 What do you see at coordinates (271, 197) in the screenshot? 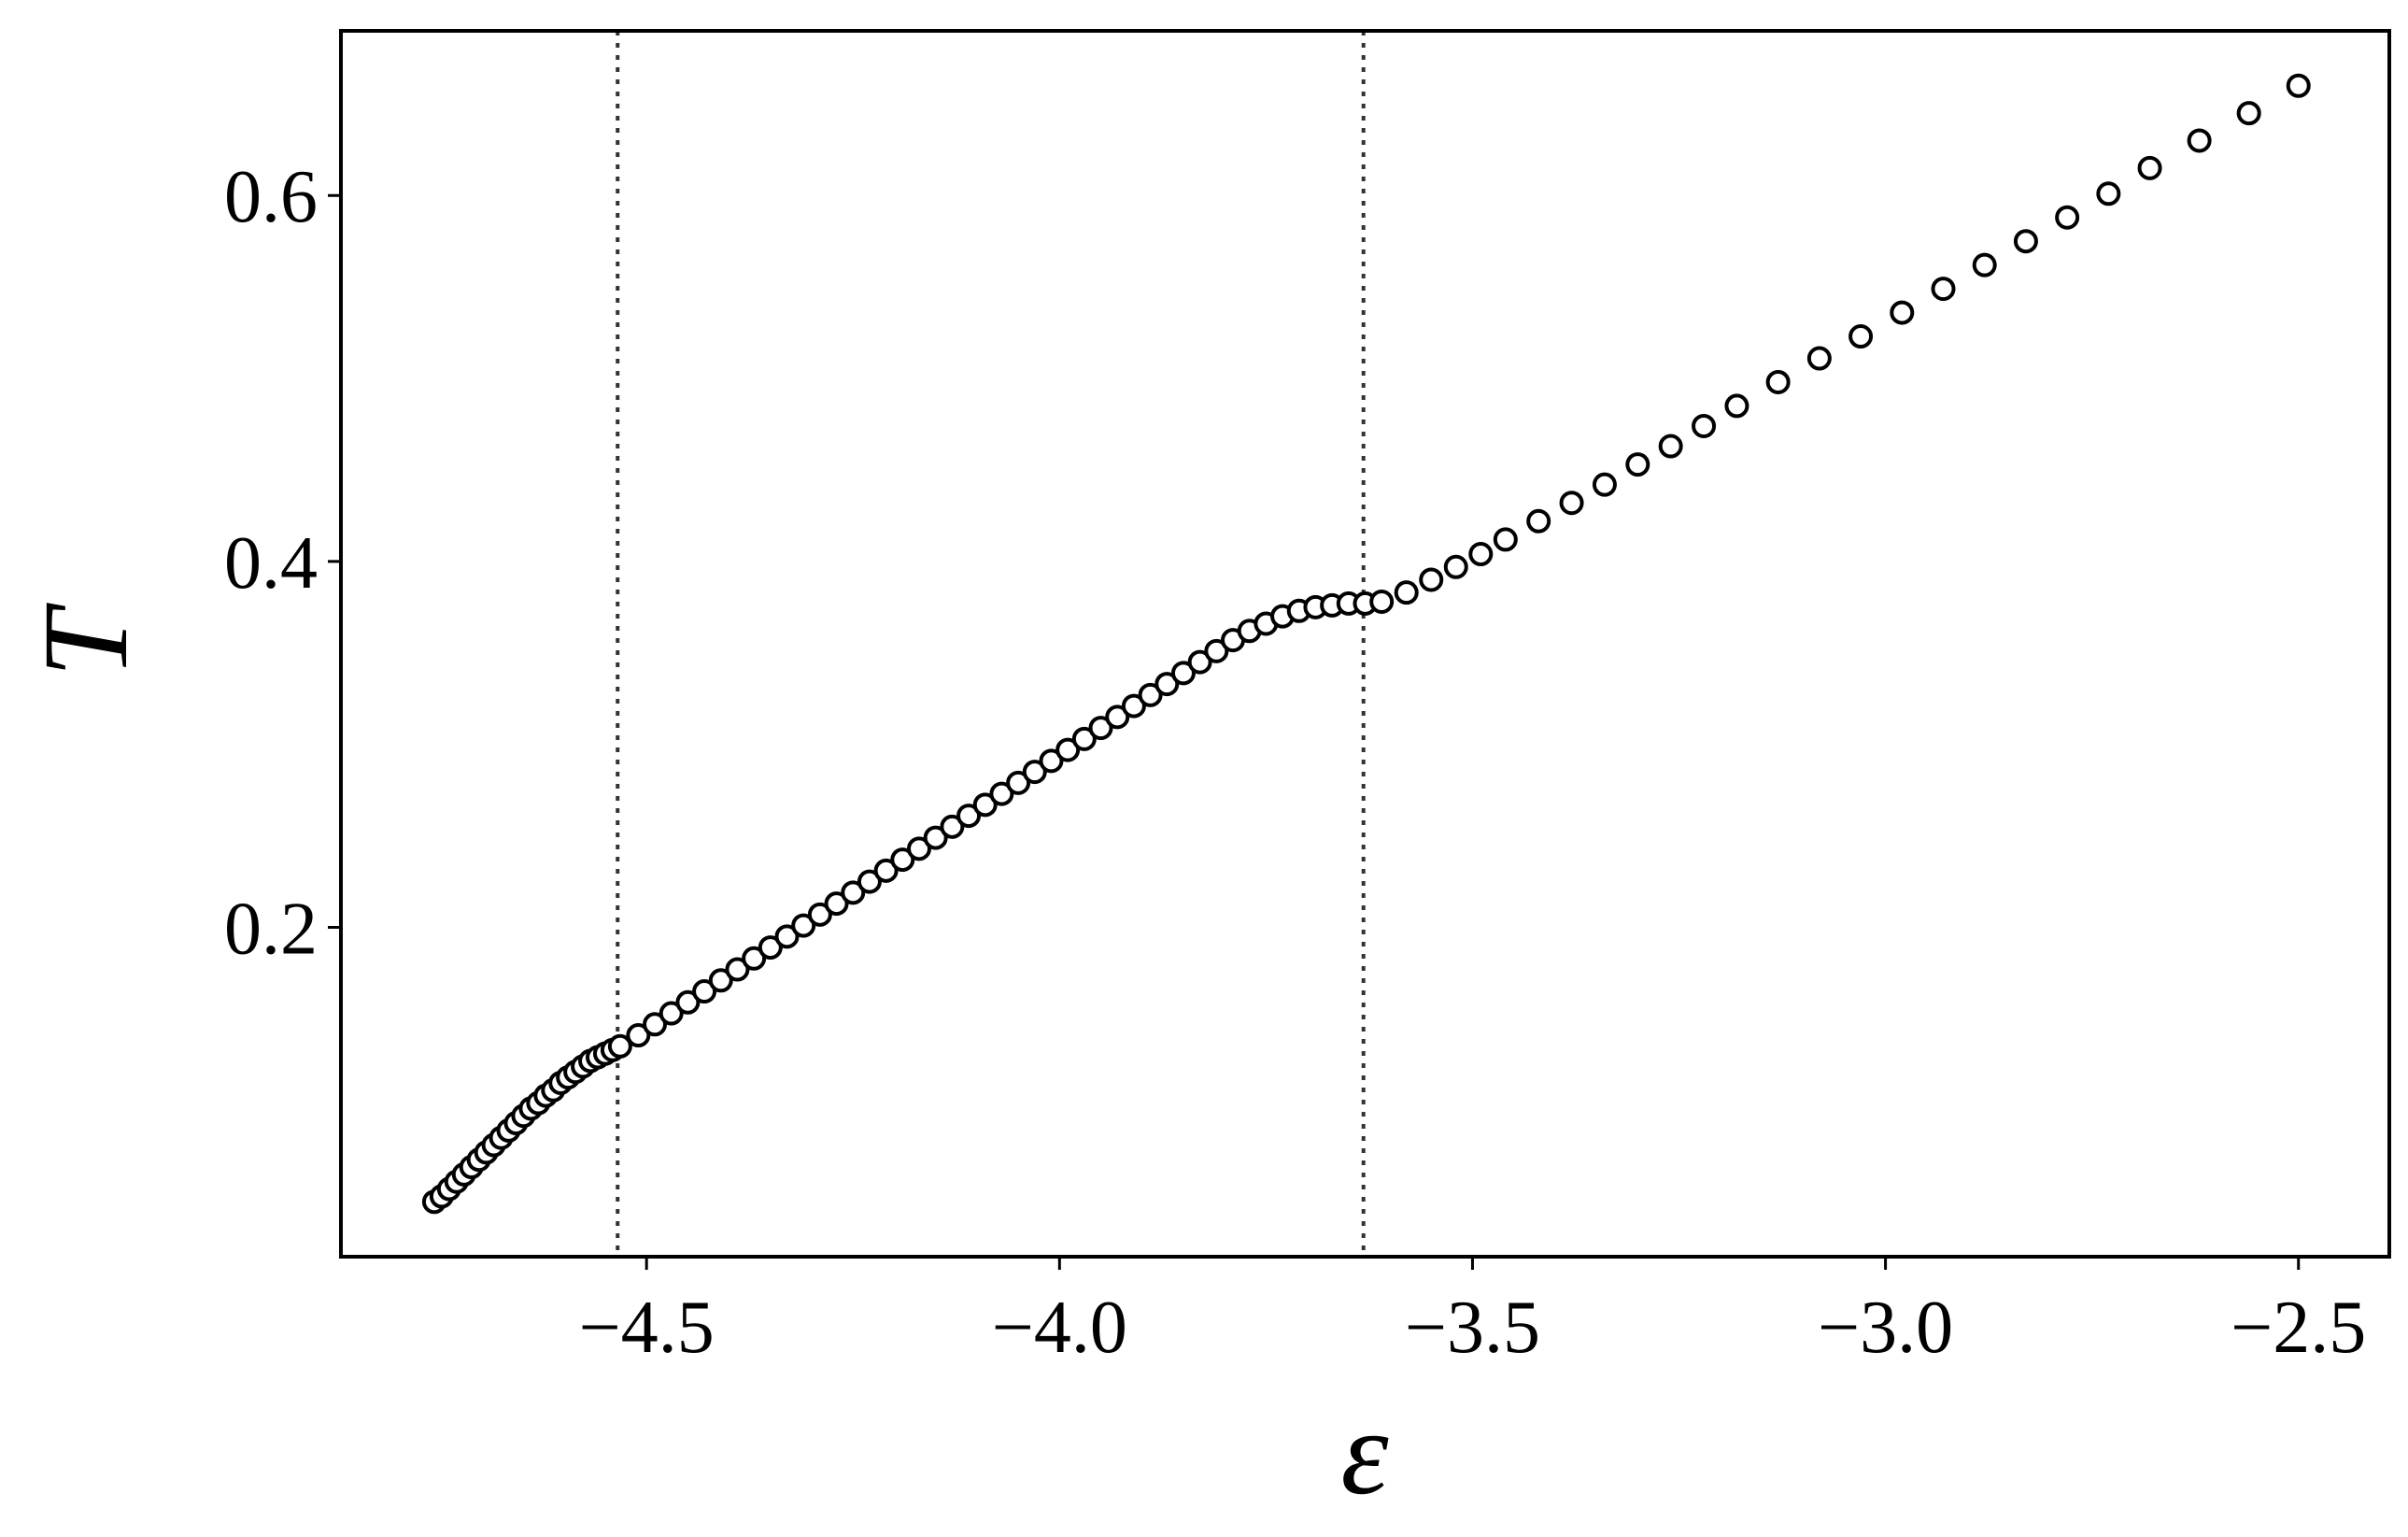
I see `y-tick-label: 0.6` at bounding box center [271, 197].